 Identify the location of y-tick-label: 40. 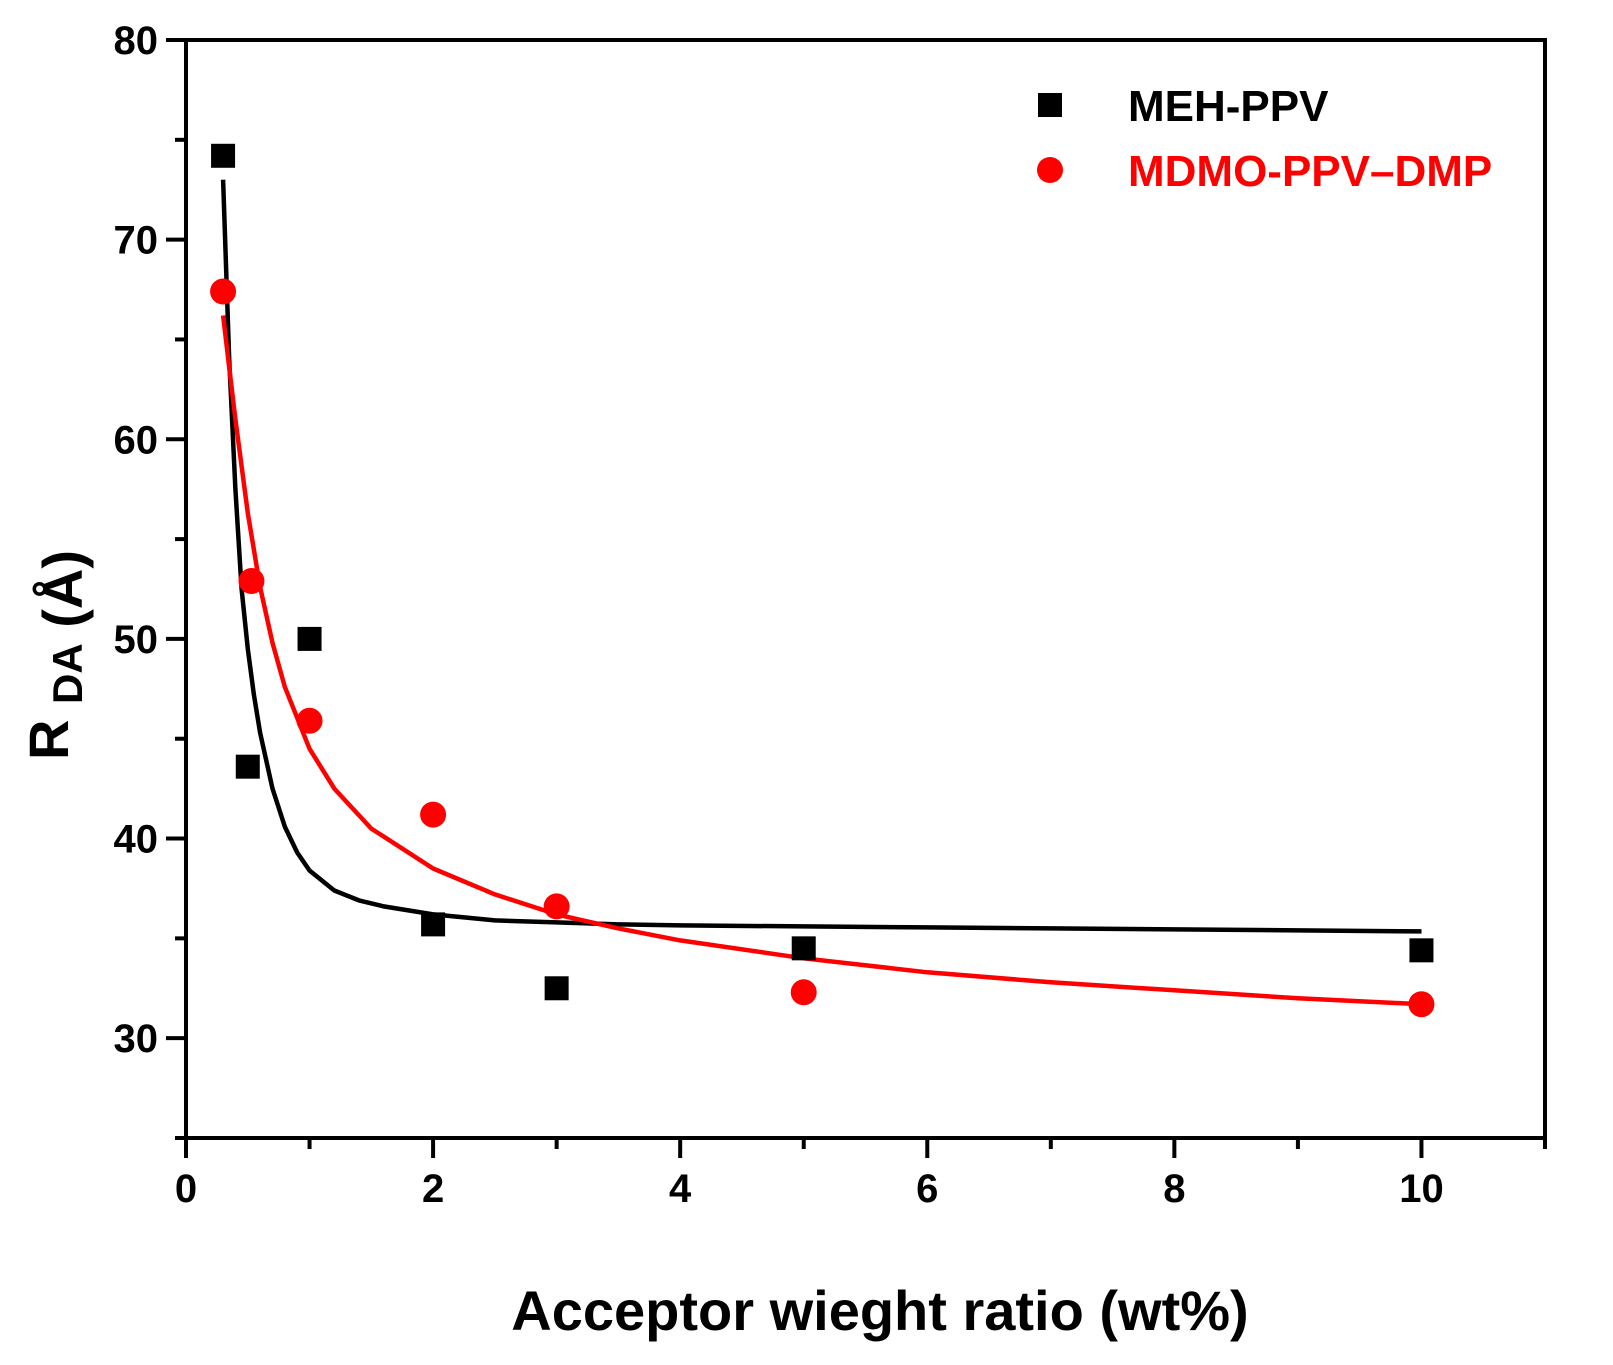
(136, 840).